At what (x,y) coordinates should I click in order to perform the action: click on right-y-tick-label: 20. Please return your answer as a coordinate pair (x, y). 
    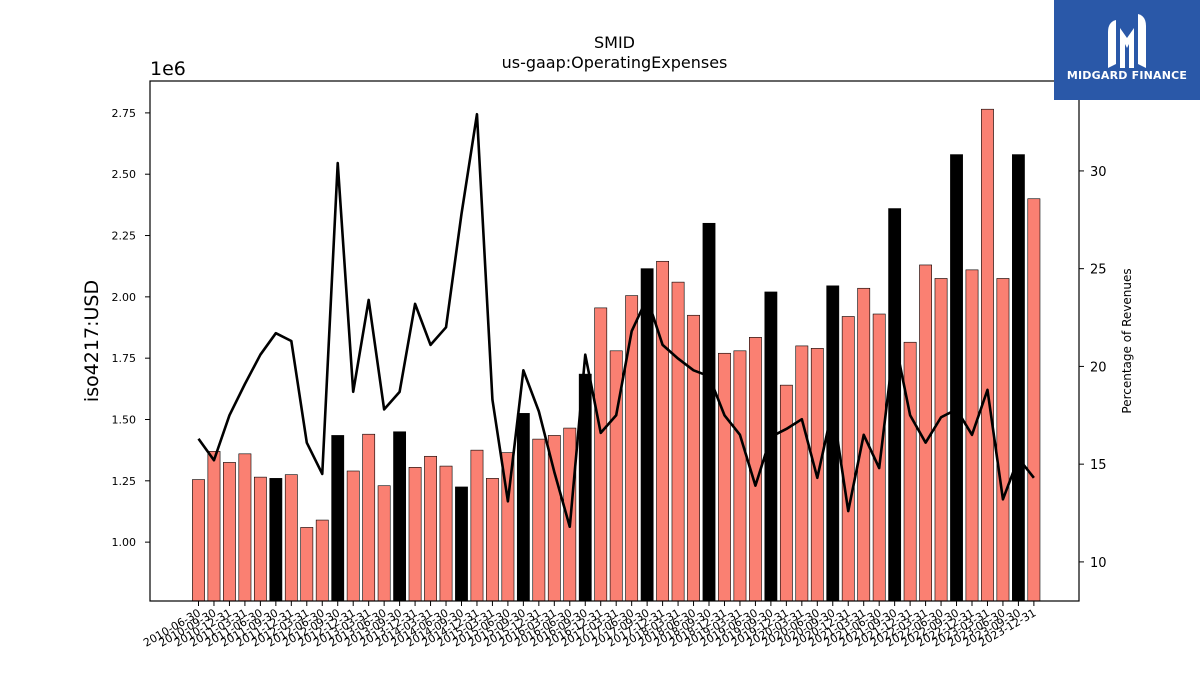
    Looking at the image, I should click on (1098, 367).